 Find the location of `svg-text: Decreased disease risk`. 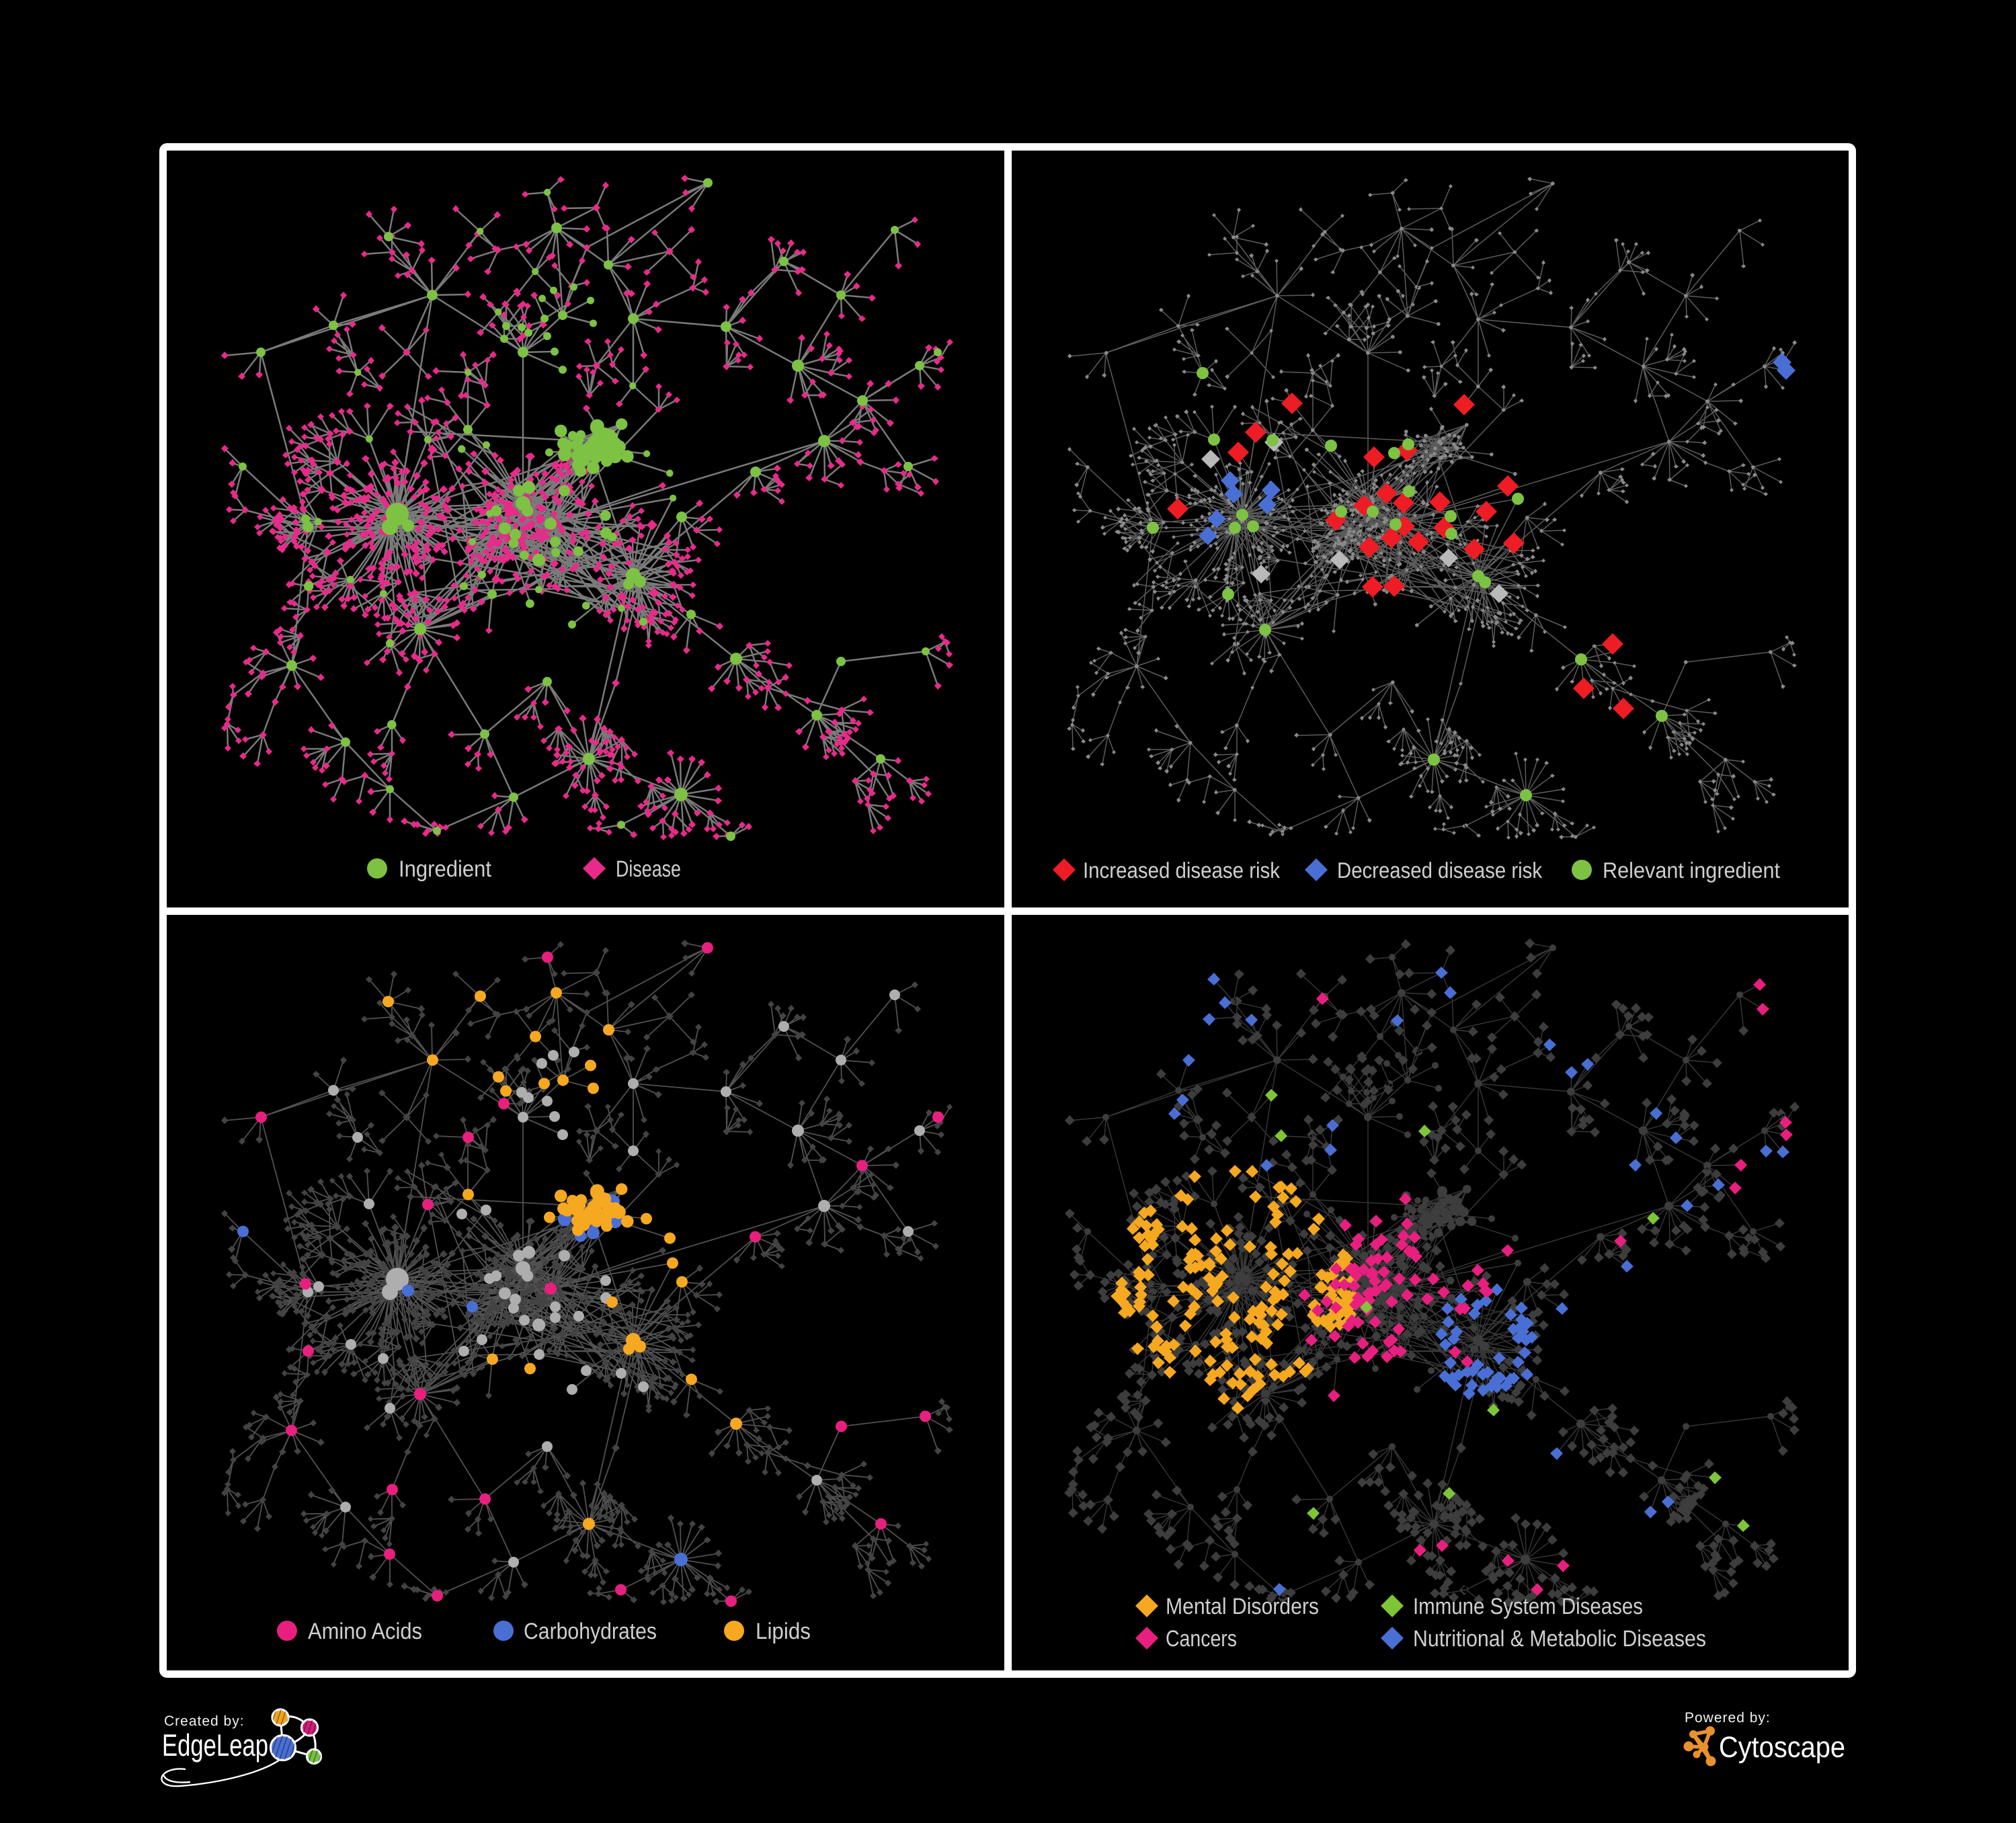

svg-text: Decreased disease risk is located at coordinates (1439, 871).